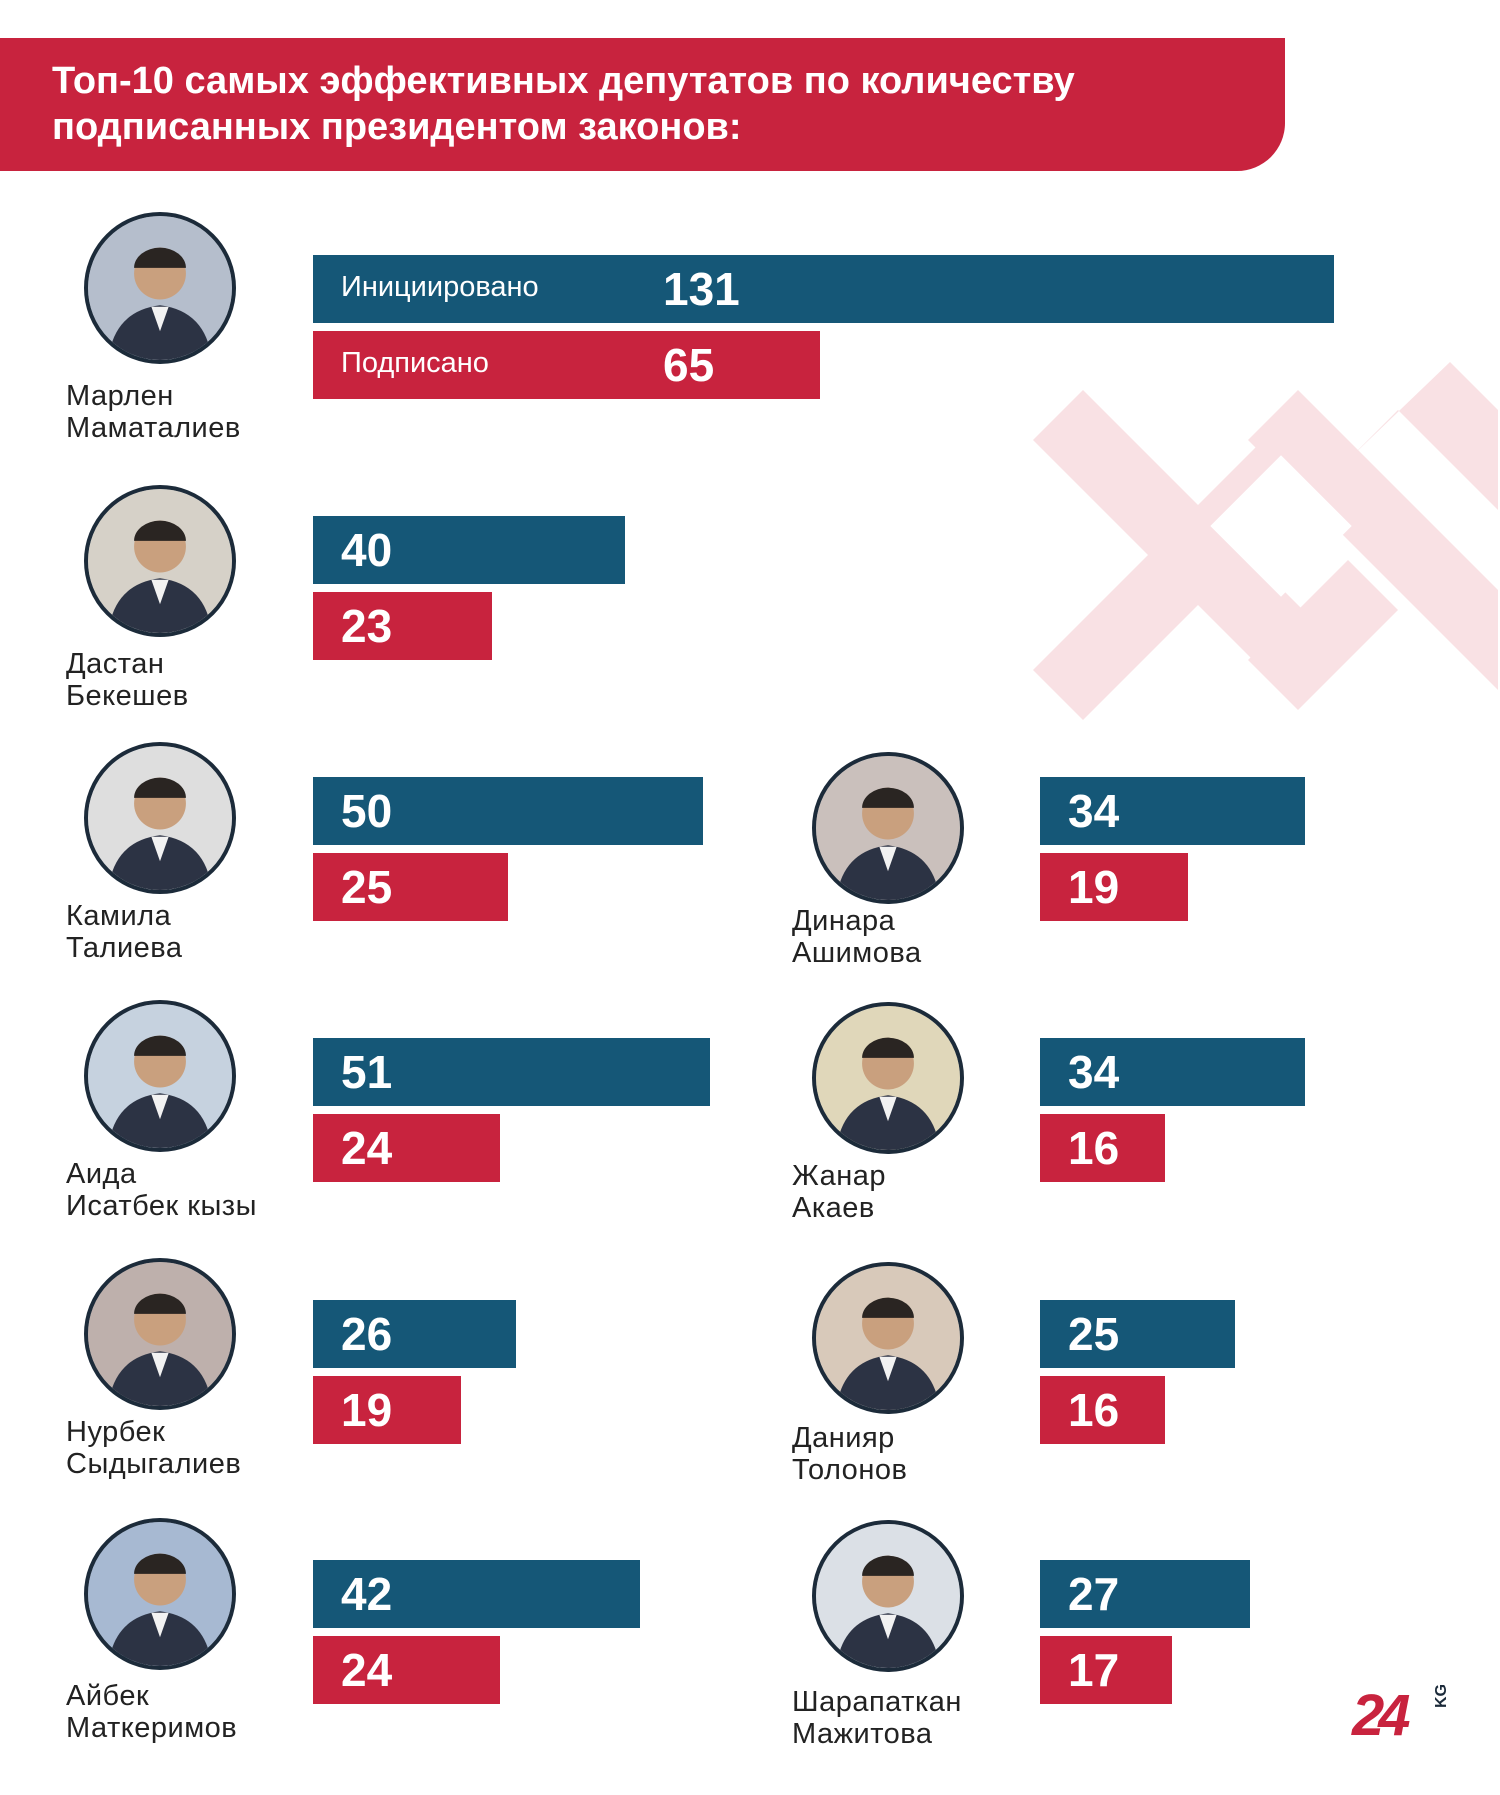 This screenshot has width=1500, height=1795. Describe the element at coordinates (152, 1728) in the screenshot. I see `deputy-last-name: Маткеримов` at that location.